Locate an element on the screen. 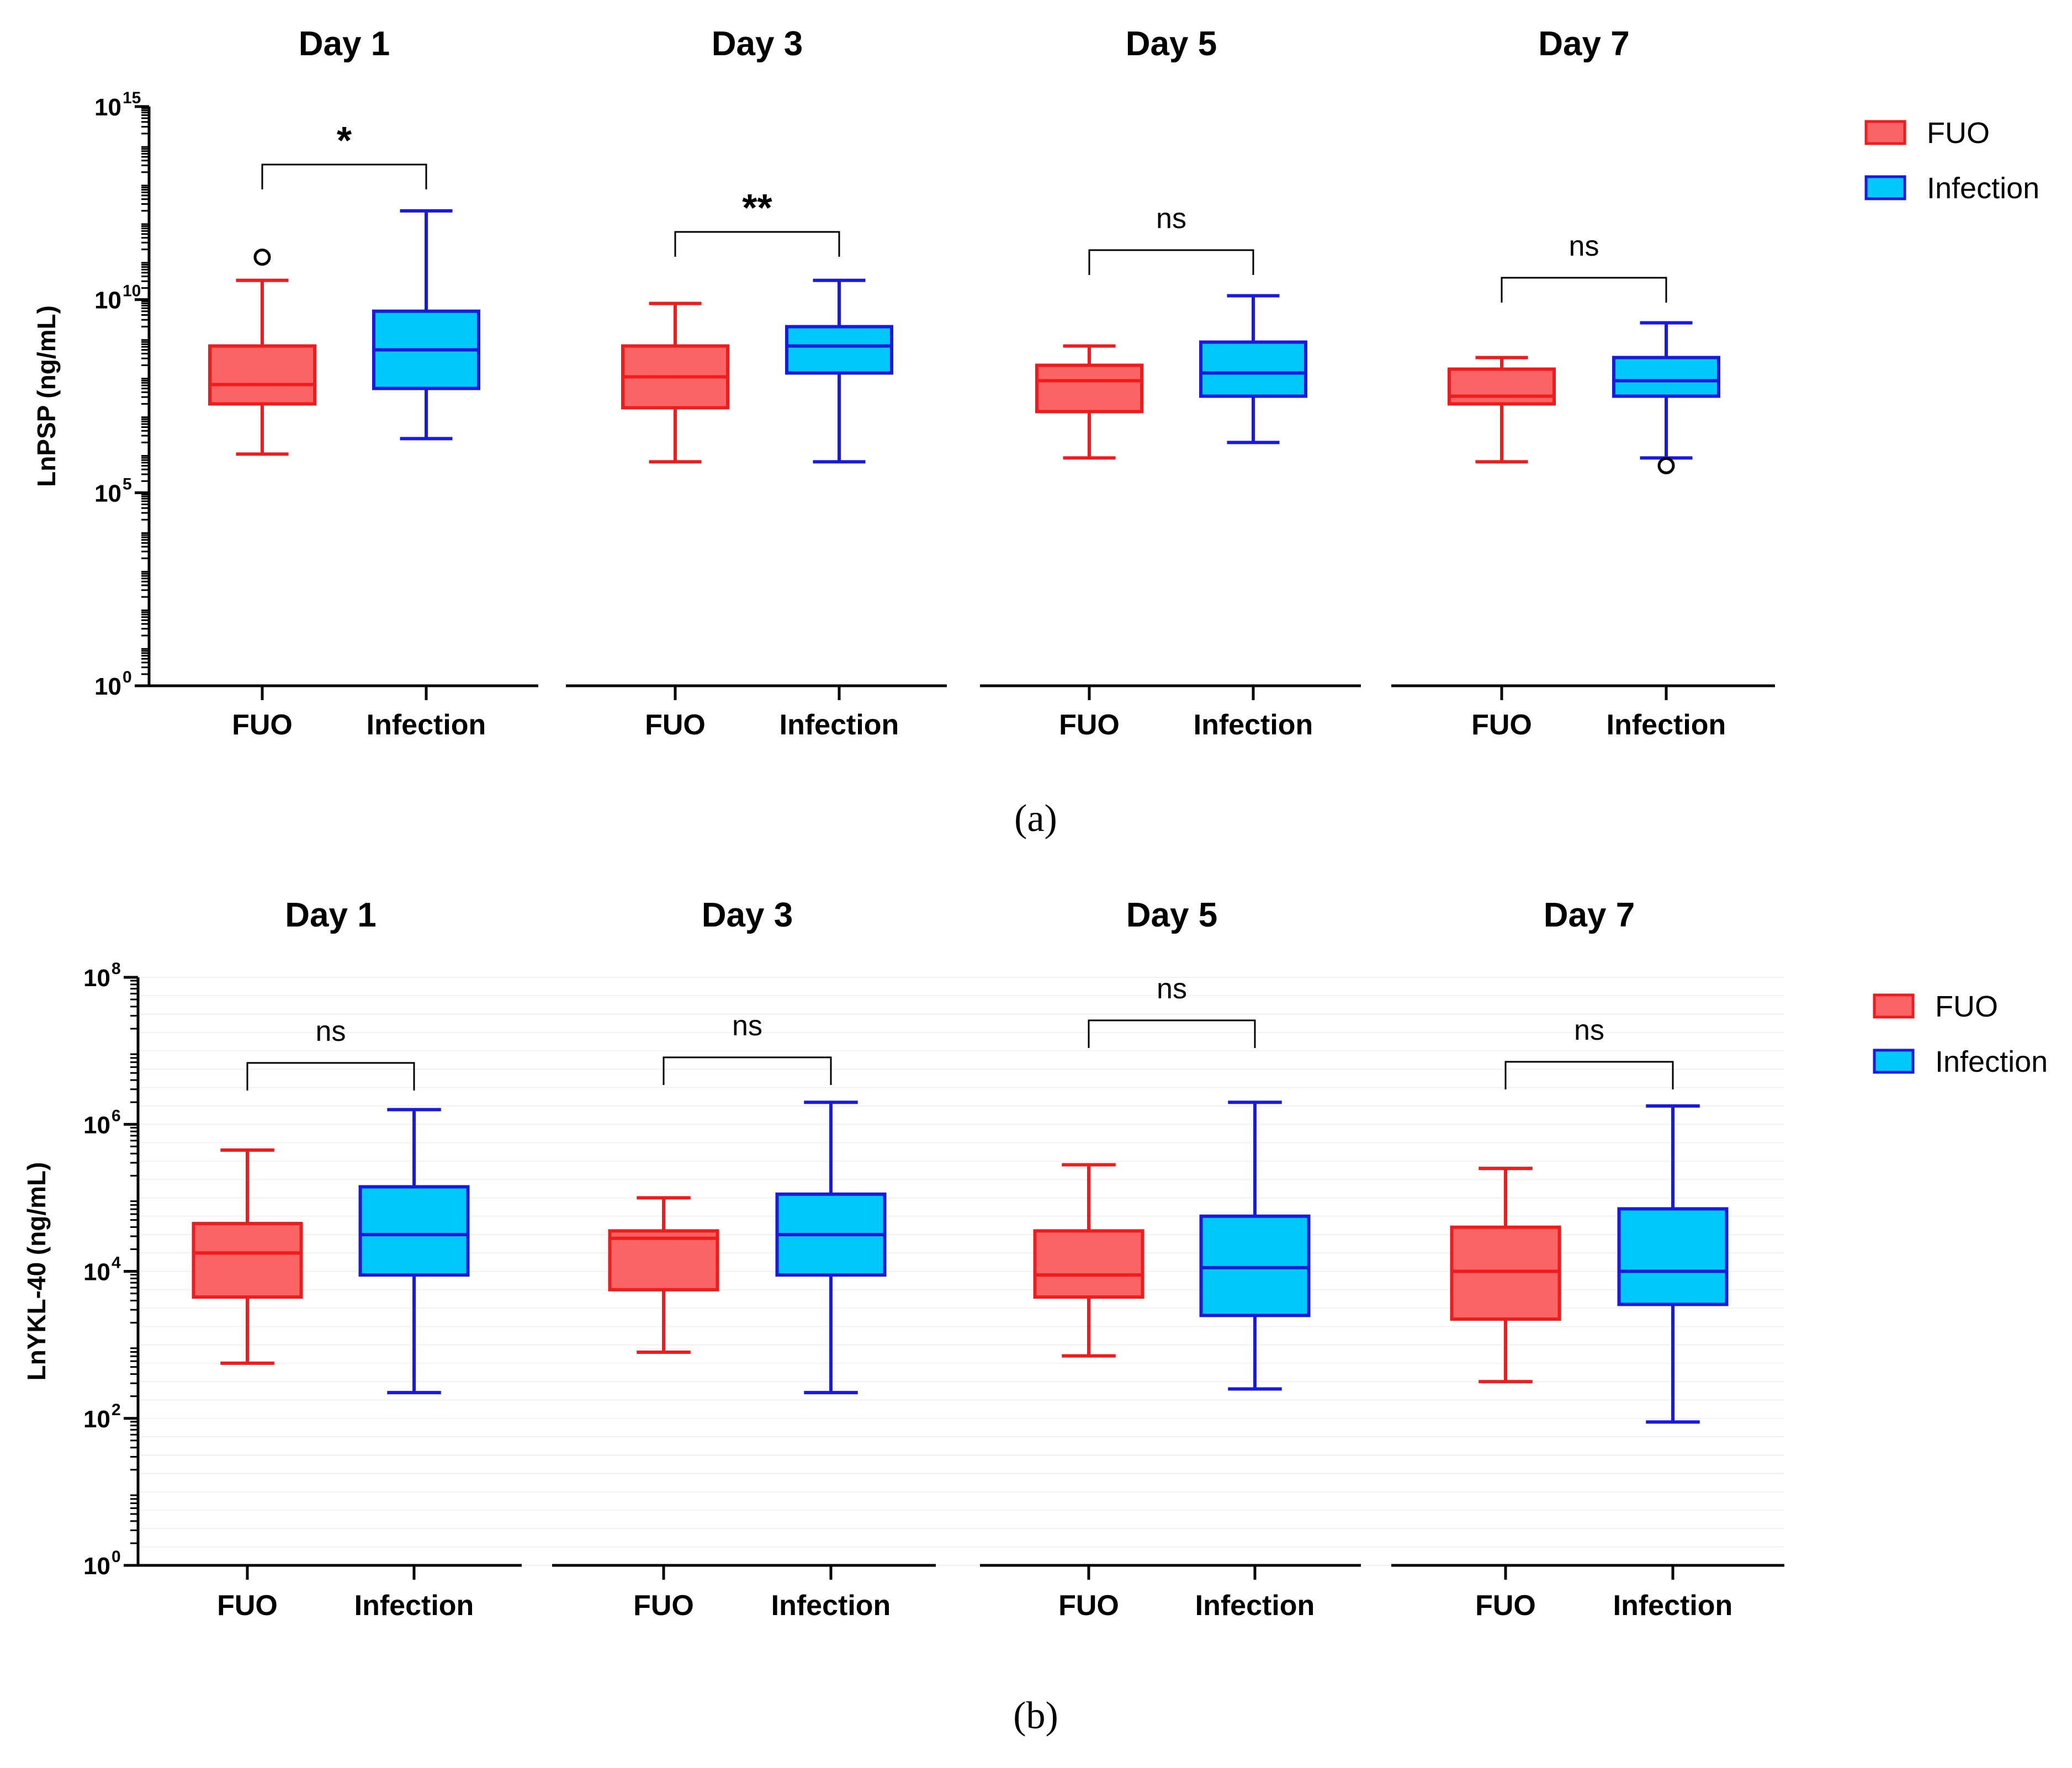 The width and height of the screenshot is (2072, 1768). y-tick-exponent: 6 is located at coordinates (116, 1116).